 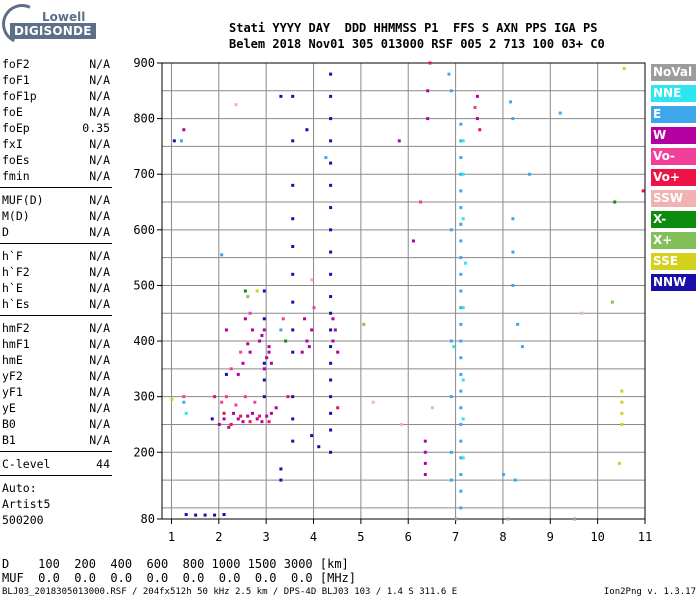 What do you see at coordinates (12, 392) in the screenshot?
I see `param-key: yF1` at bounding box center [12, 392].